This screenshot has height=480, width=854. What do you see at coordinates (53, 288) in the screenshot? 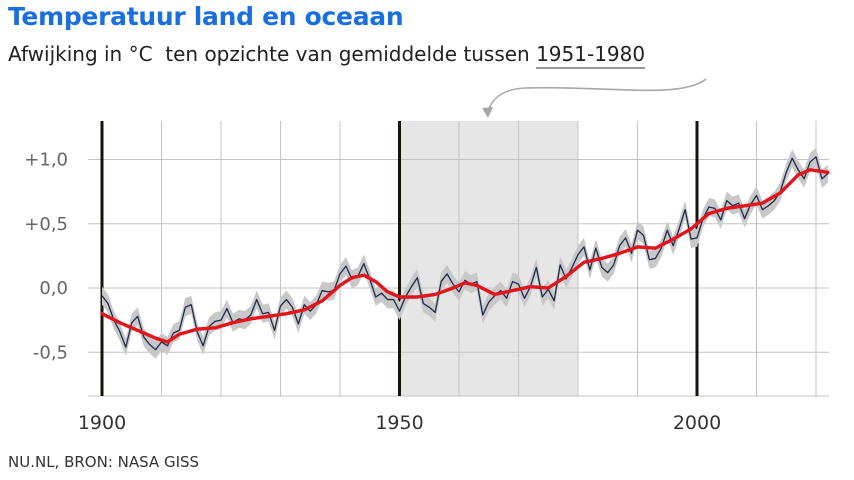
I see `y-tick-label: 0,0` at bounding box center [53, 288].